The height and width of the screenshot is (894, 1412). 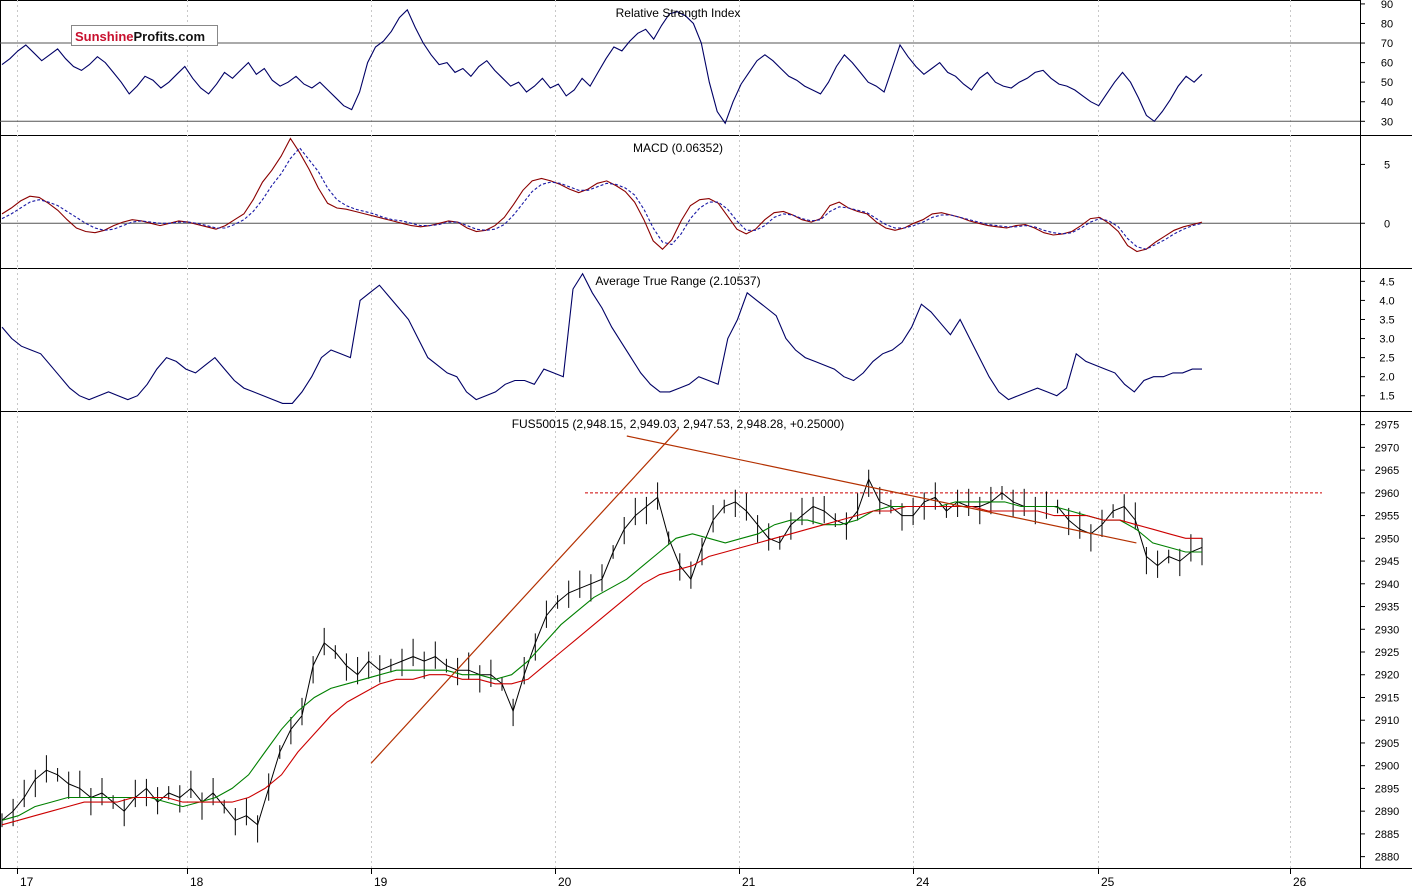 What do you see at coordinates (1387, 83) in the screenshot?
I see `y-tick-label: 50` at bounding box center [1387, 83].